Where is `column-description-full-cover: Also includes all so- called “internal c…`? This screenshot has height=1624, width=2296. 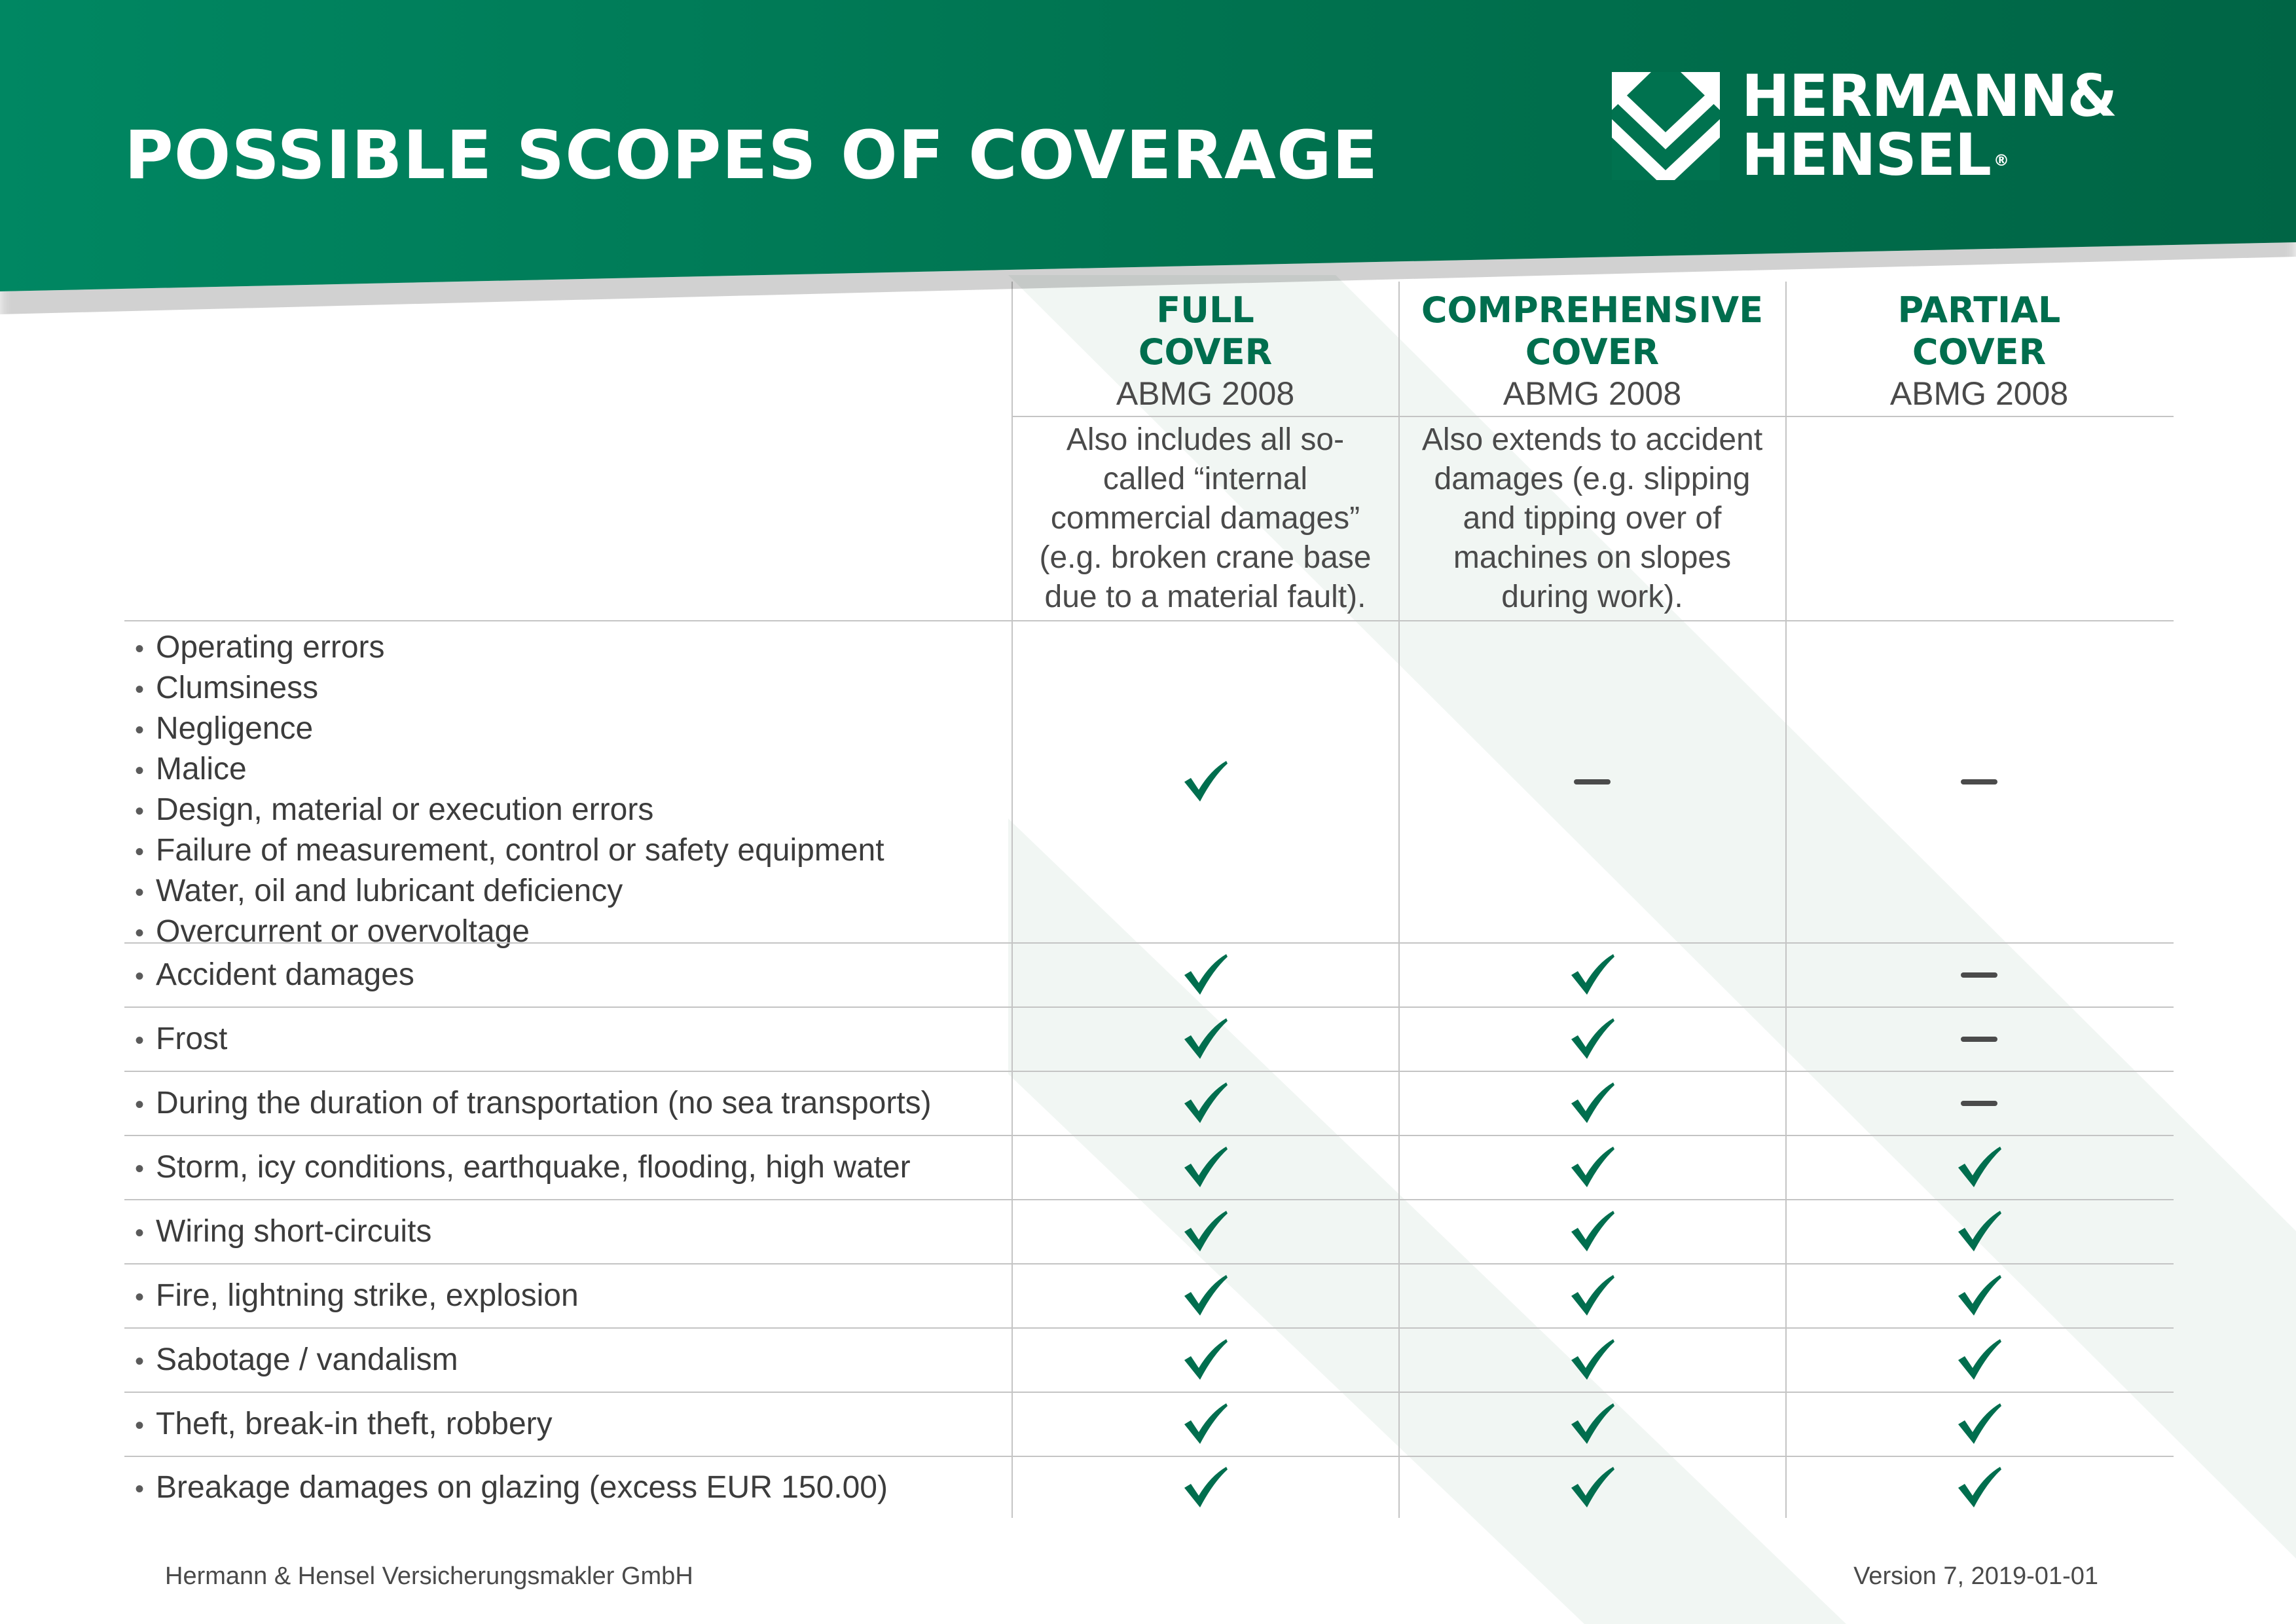
column-description-full-cover: Also includes all so- called “internal c… is located at coordinates (1205, 518).